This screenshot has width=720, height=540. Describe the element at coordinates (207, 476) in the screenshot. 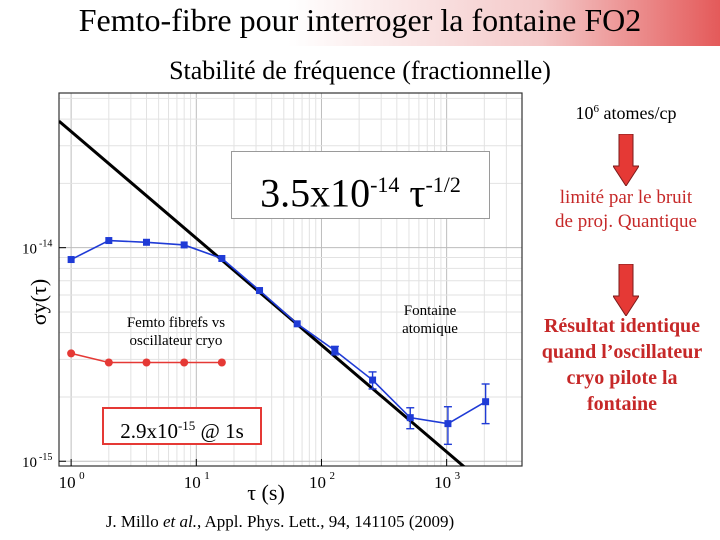

I see `x-tick-exponent: 1` at that location.